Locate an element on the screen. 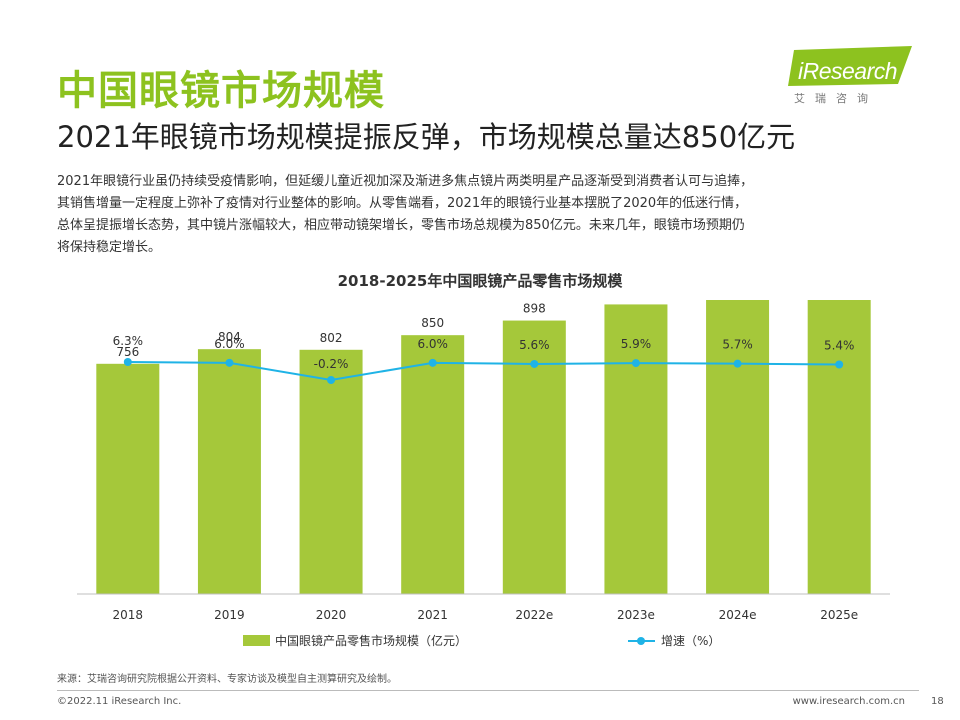 The width and height of the screenshot is (960, 720). source-note: 来源：艾瑞咨询研究院根据公开资料、专家访谈及模型自主测算研究及绘制。 is located at coordinates (227, 679).